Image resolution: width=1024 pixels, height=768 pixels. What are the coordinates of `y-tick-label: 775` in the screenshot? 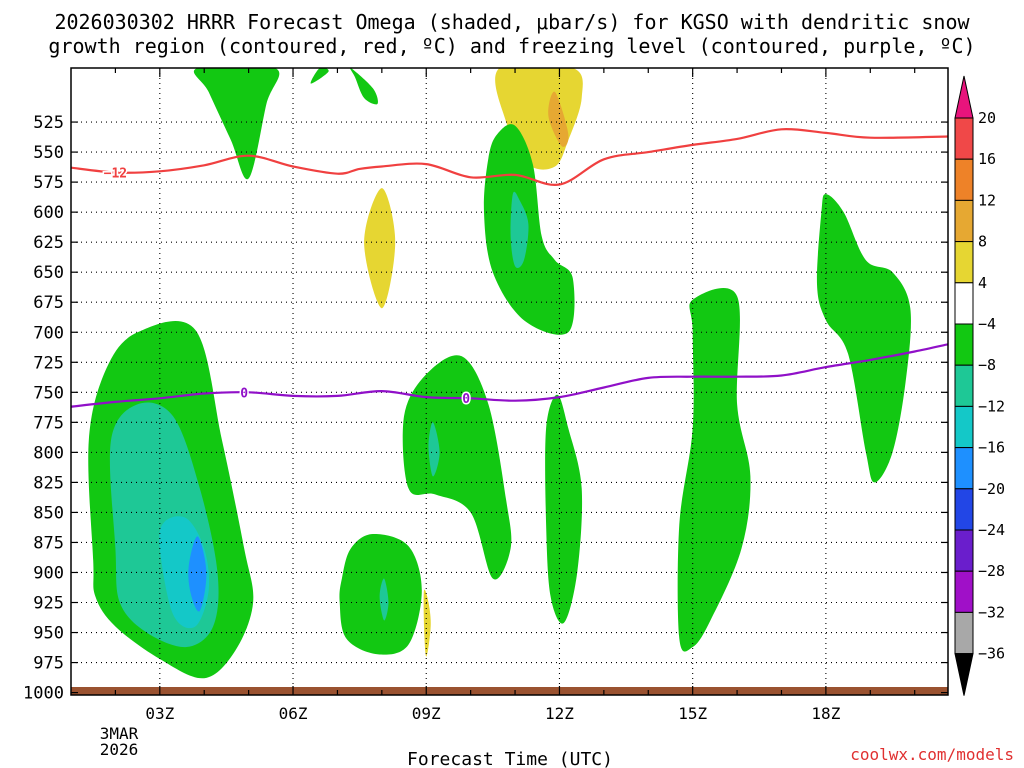 It's located at (48, 423).